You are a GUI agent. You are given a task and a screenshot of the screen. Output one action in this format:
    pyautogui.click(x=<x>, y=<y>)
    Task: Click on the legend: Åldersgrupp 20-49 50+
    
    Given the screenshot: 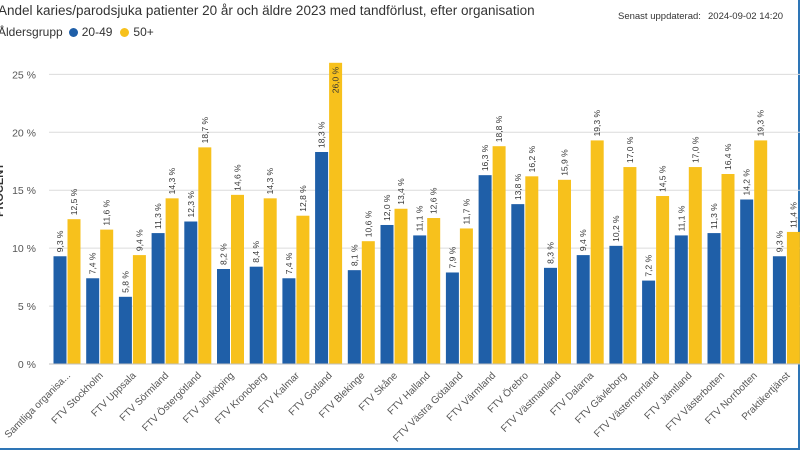 What is the action you would take?
    pyautogui.click(x=81, y=32)
    